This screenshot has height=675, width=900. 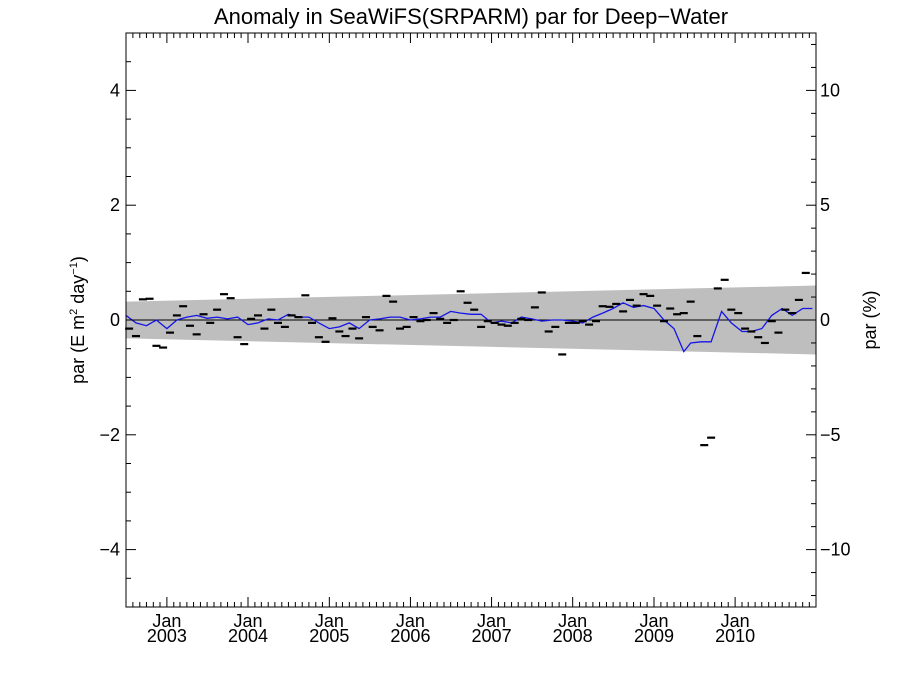 I want to click on x-tick-year-label: 2008, so click(x=573, y=636).